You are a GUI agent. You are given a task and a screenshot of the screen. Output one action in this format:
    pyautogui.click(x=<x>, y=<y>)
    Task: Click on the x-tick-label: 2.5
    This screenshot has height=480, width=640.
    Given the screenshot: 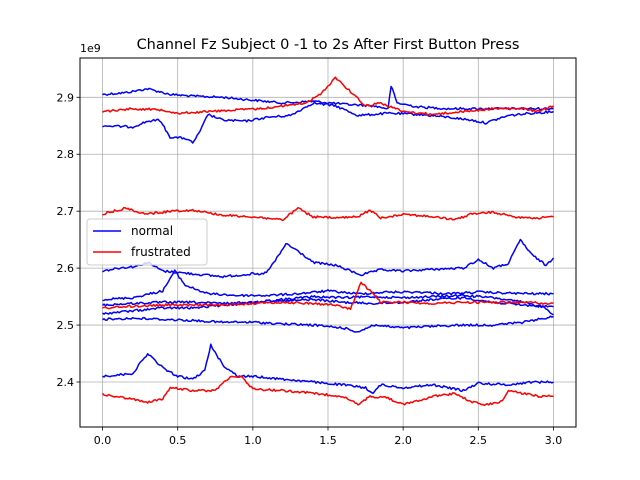 What is the action you would take?
    pyautogui.click(x=479, y=440)
    